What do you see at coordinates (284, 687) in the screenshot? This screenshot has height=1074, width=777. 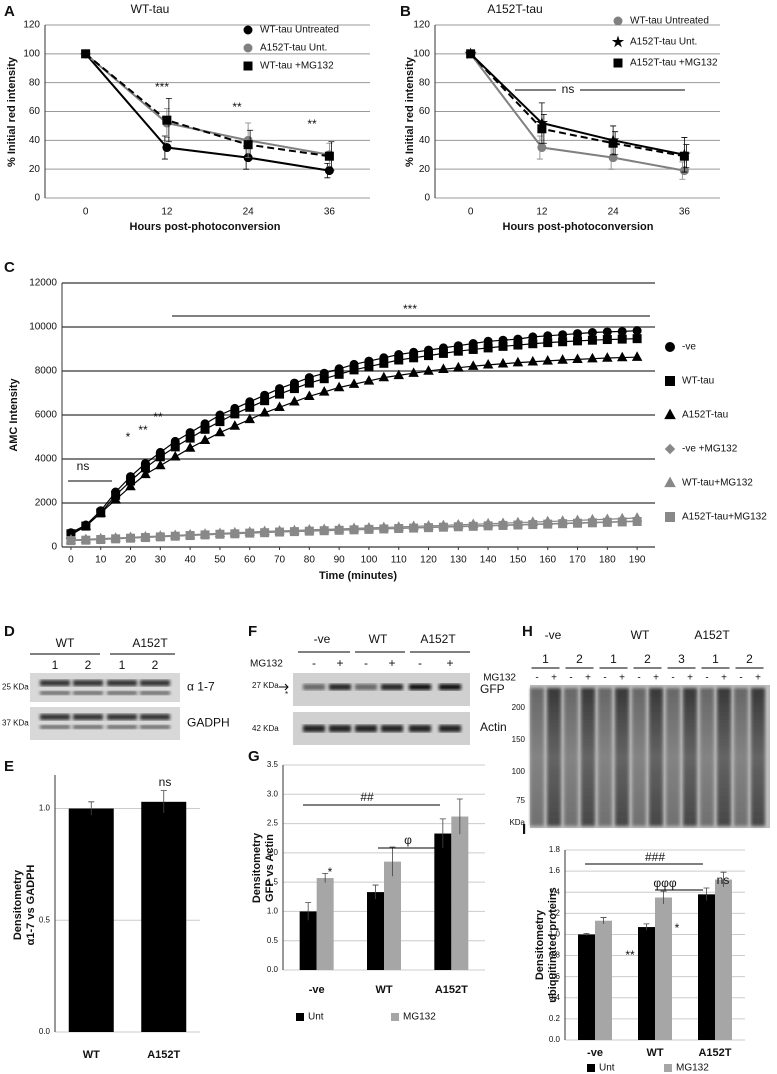 I see `arrow` at bounding box center [284, 687].